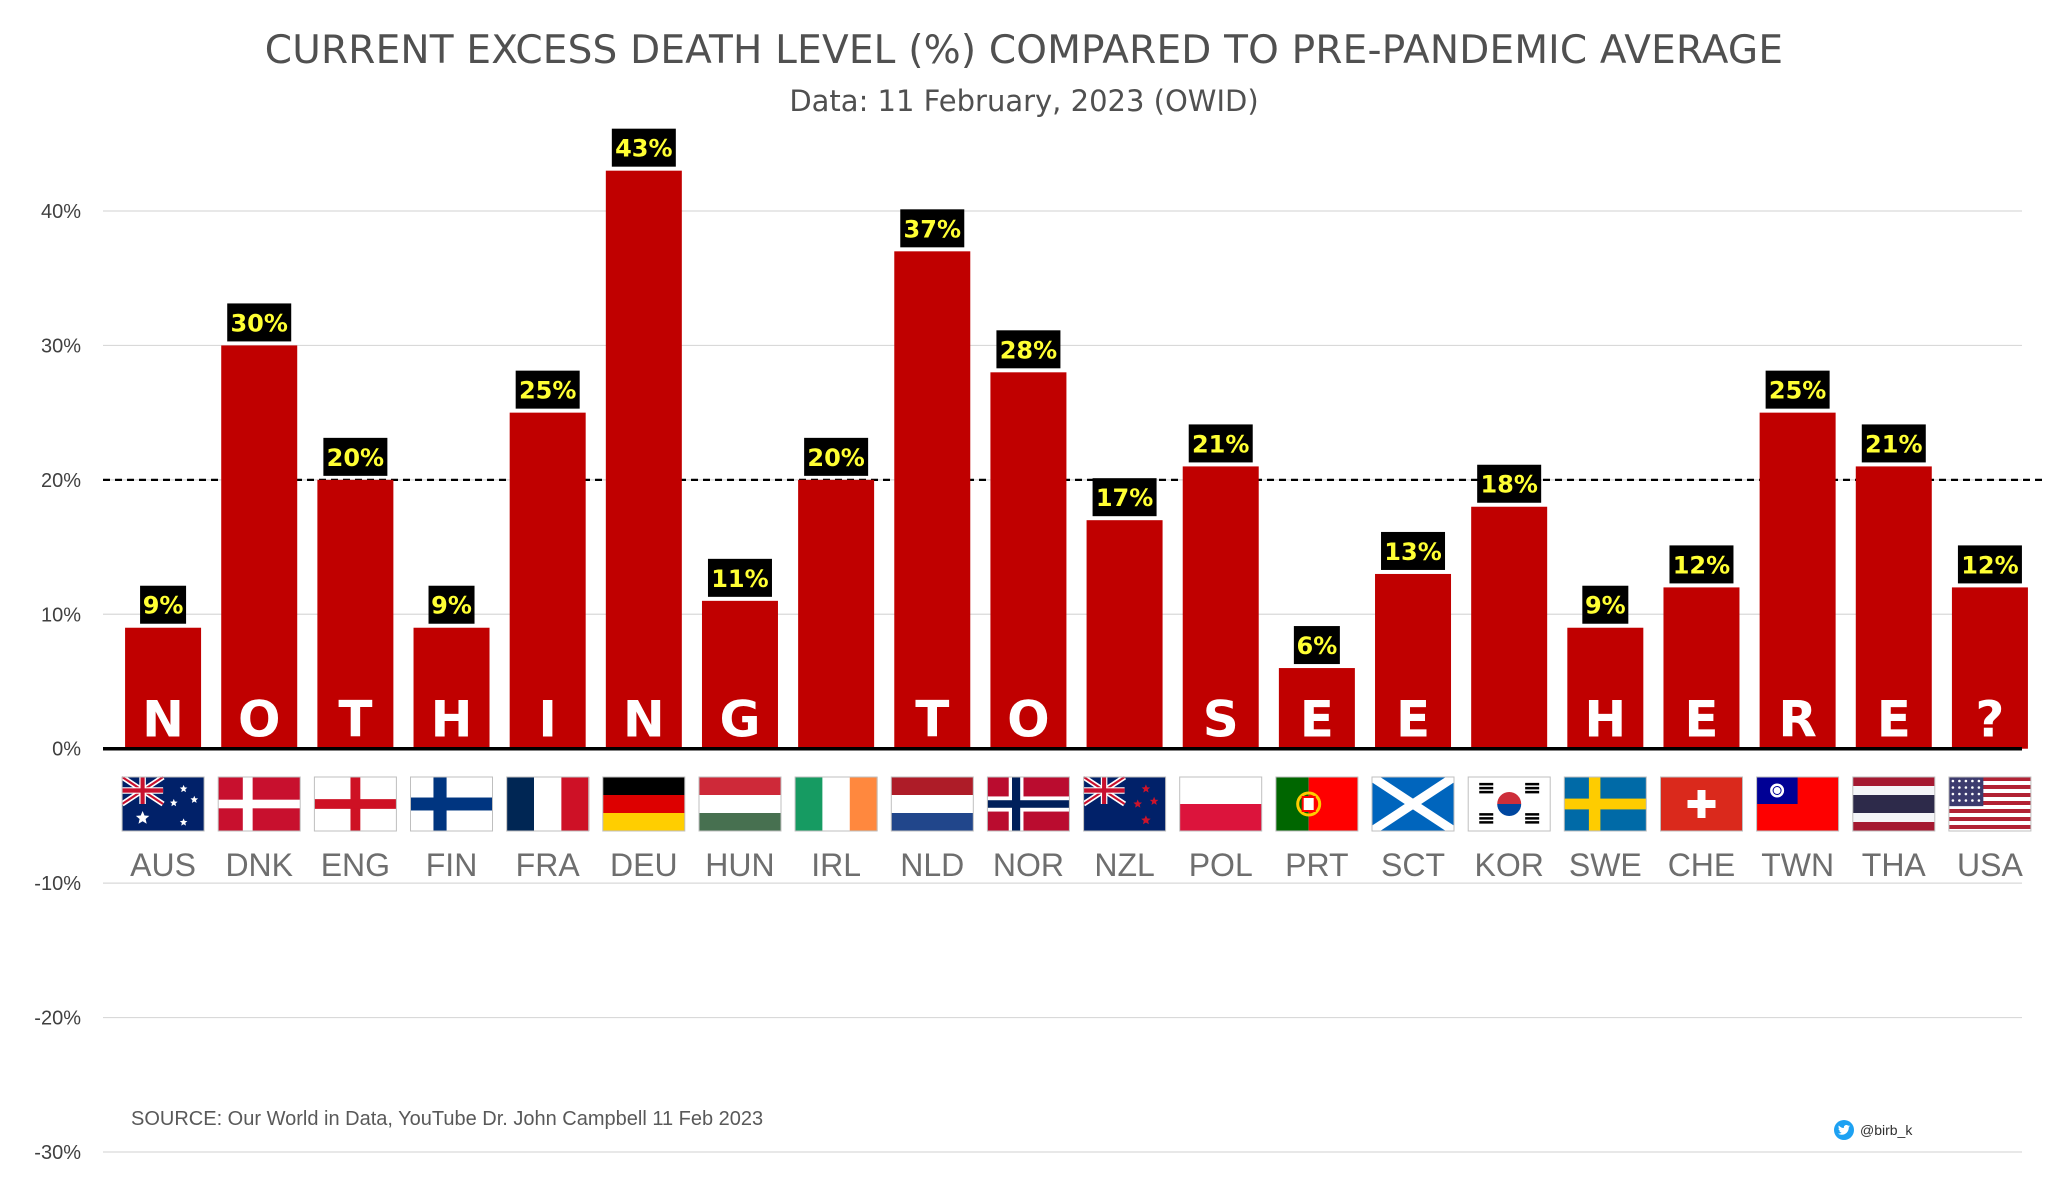  I want to click on data-label: 37%, so click(932, 229).